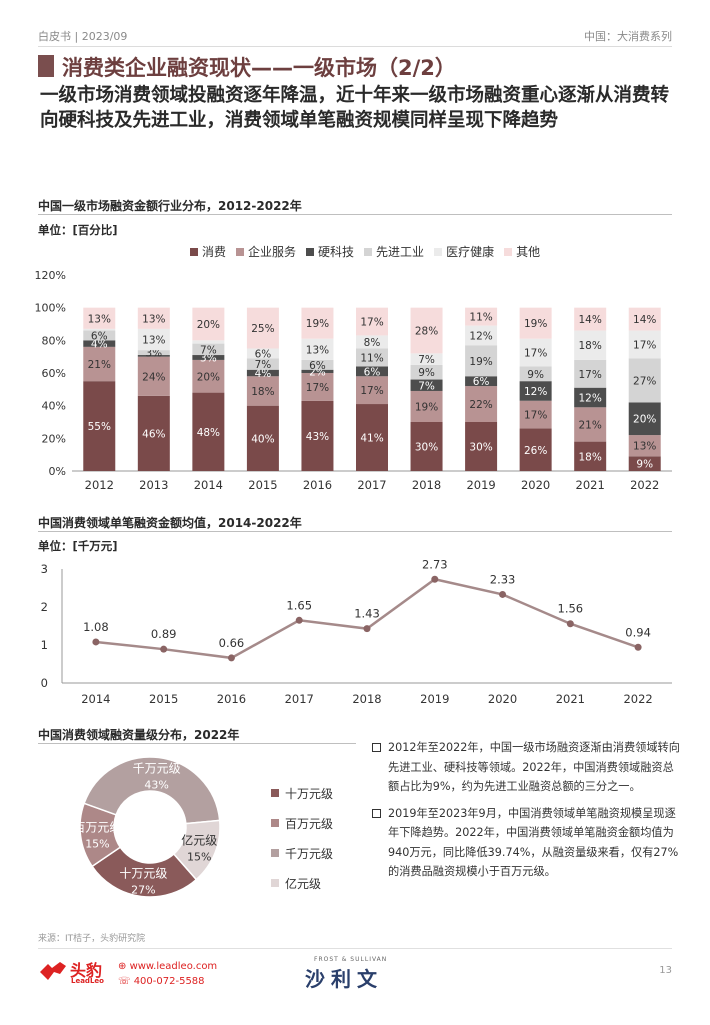 This screenshot has height=1025, width=710. Describe the element at coordinates (309, 793) in the screenshot. I see `legend-label: 十万元级` at that location.